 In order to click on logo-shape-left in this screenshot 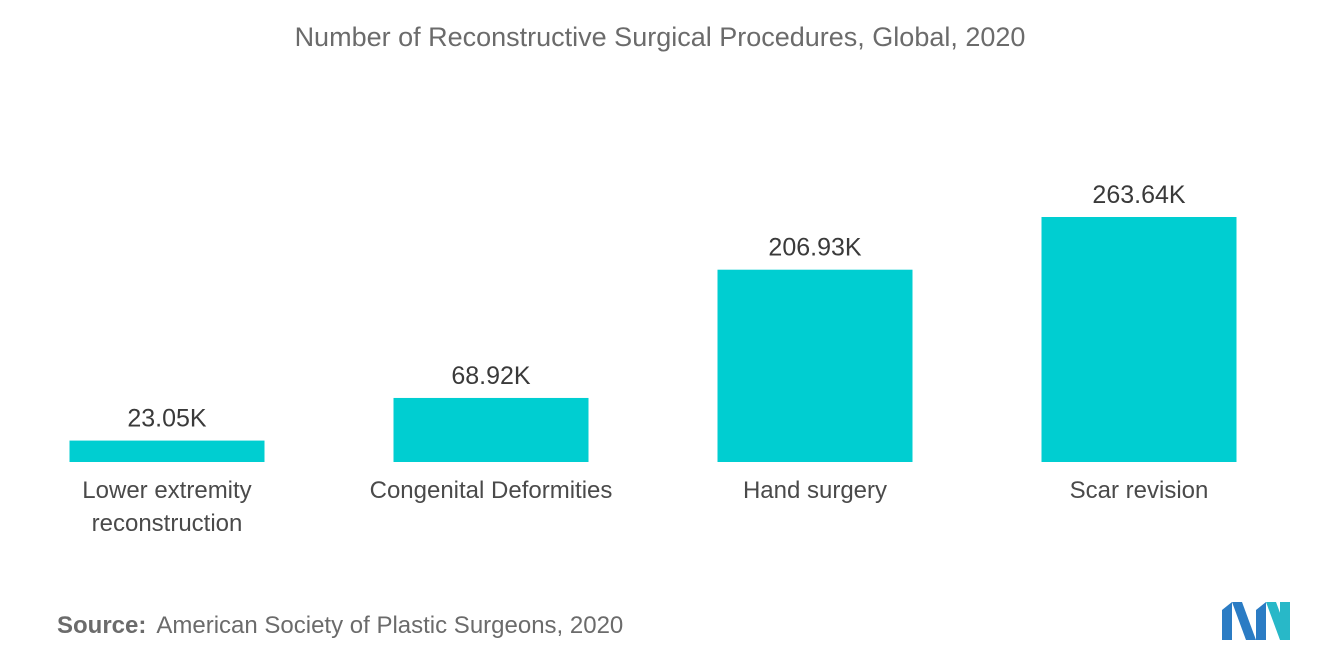, I will do `click(1227, 621)`.